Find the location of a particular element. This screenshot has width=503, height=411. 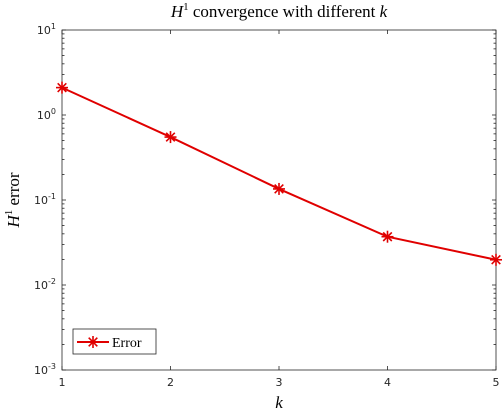

title-prefix: H is located at coordinates (177, 11).